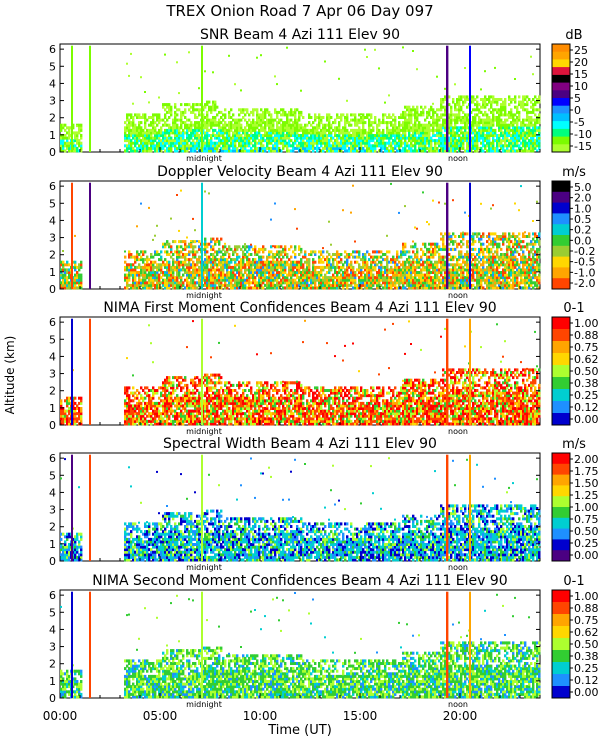 The height and width of the screenshot is (750, 600). I want to click on y-tick-label: 2, so click(52, 118).